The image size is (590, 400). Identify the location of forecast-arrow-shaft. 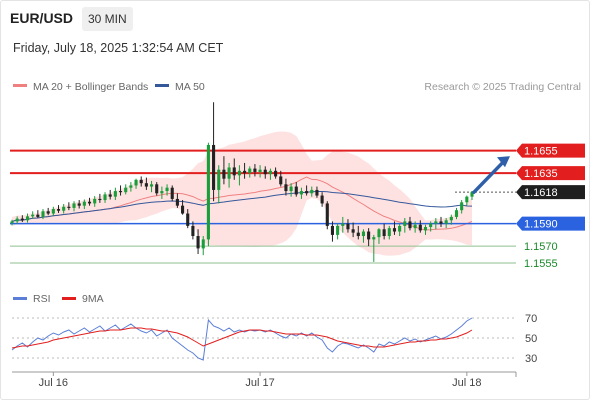
(489, 176).